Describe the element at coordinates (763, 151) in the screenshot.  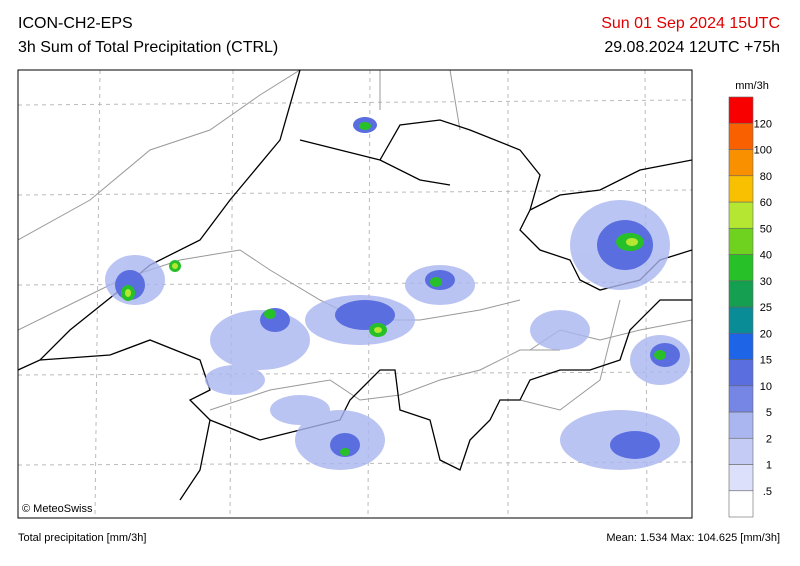
I see `colorbar-label: 100` at that location.